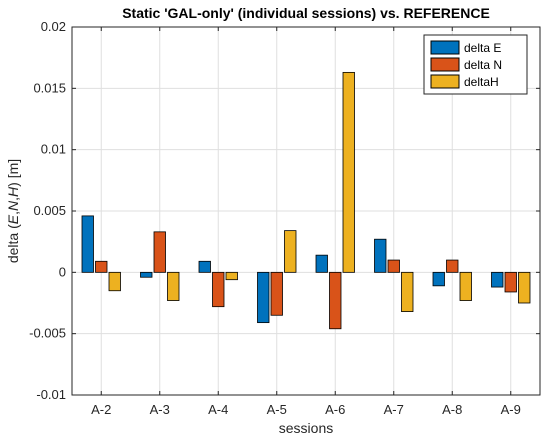 This screenshot has height=440, width=550. What do you see at coordinates (160, 409) in the screenshot?
I see `x-tick-label: A-3` at bounding box center [160, 409].